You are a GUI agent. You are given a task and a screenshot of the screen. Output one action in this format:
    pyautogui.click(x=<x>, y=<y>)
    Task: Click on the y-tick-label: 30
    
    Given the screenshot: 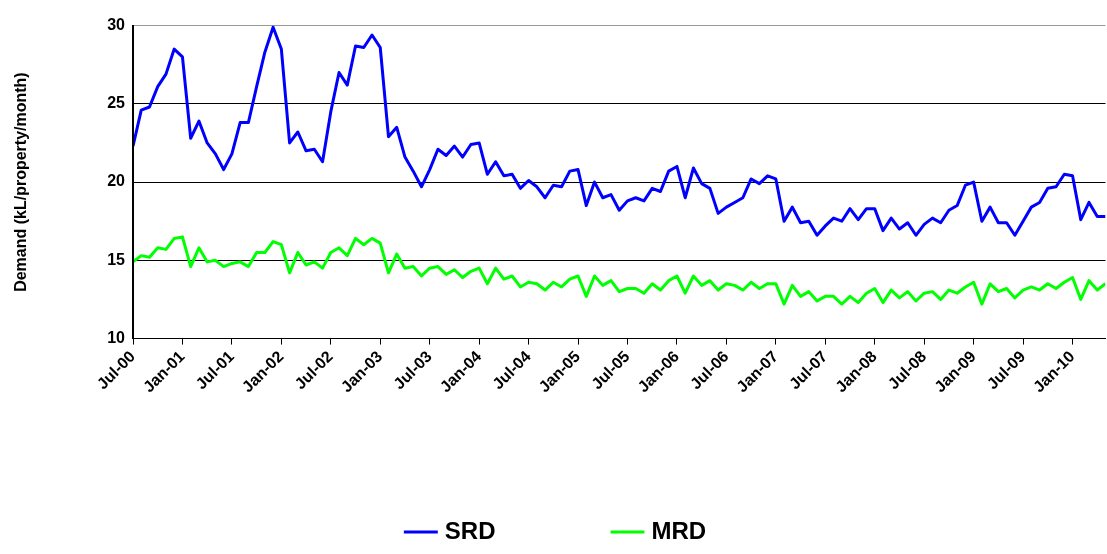 What is the action you would take?
    pyautogui.click(x=116, y=25)
    